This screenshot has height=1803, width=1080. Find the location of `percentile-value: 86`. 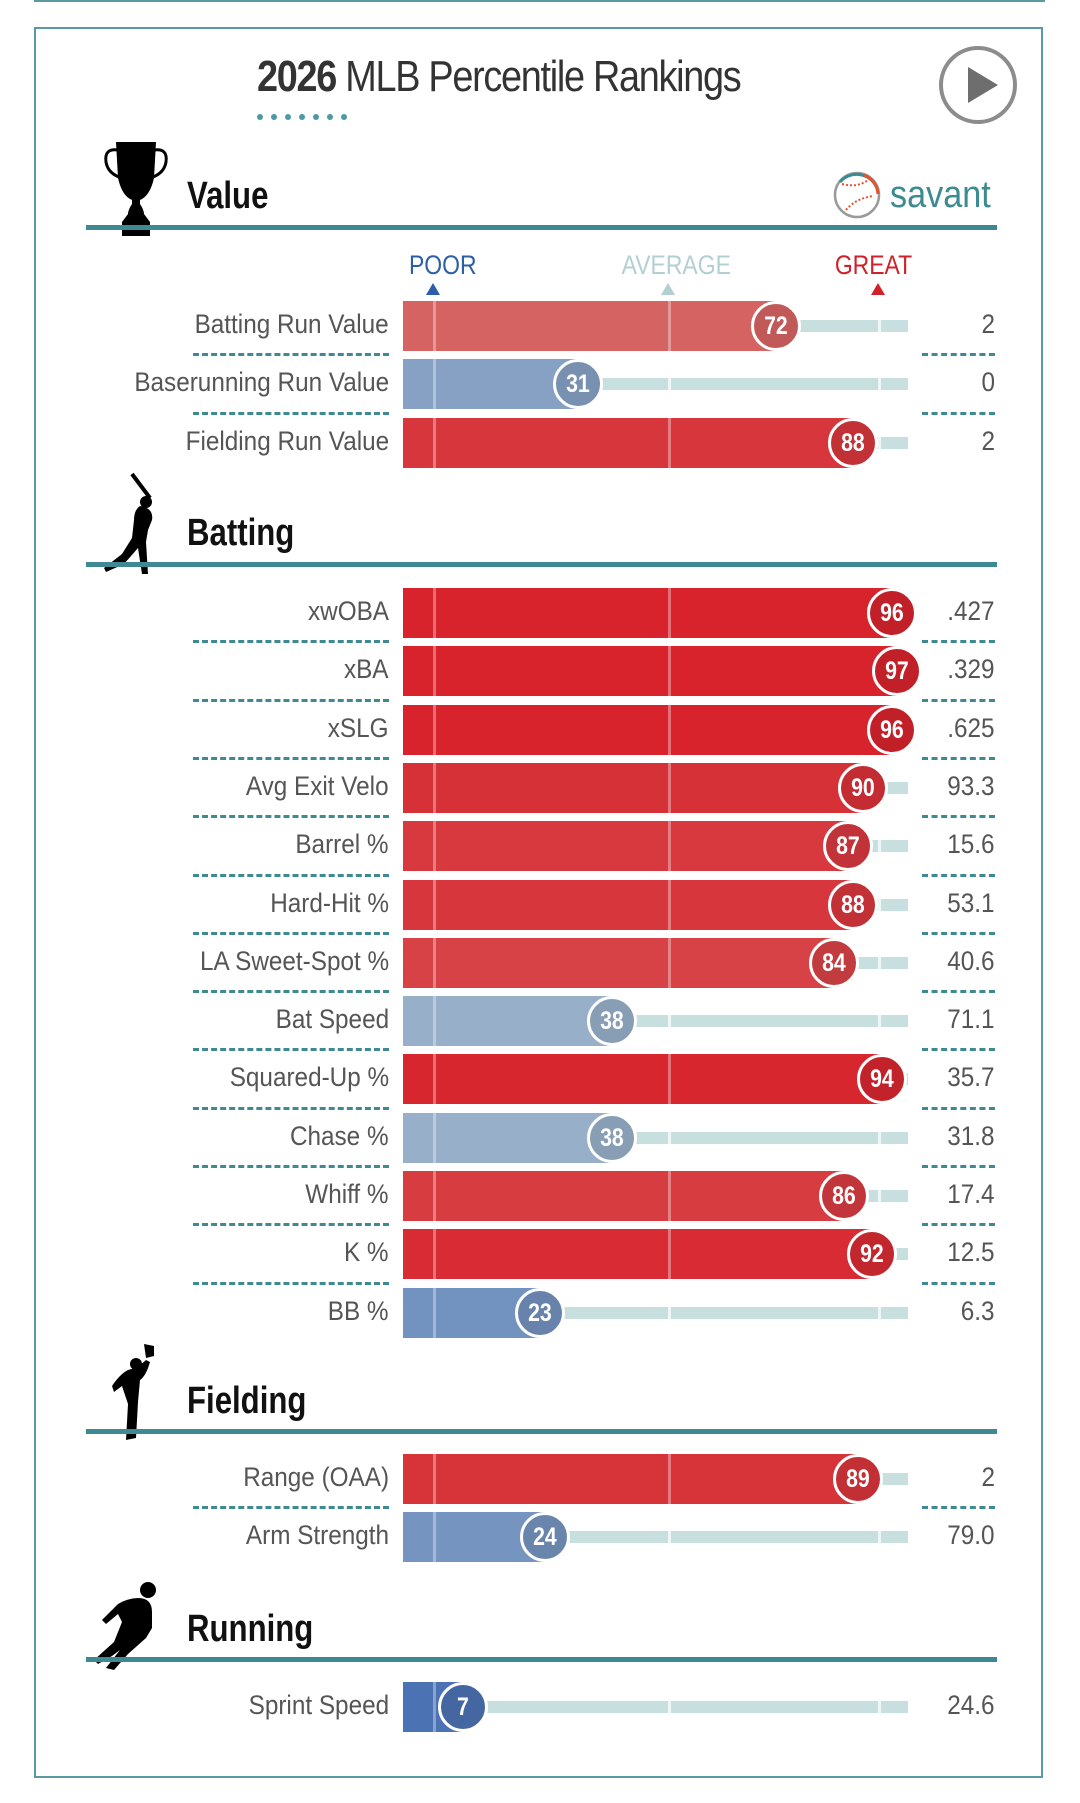

percentile-value: 86 is located at coordinates (844, 1195).